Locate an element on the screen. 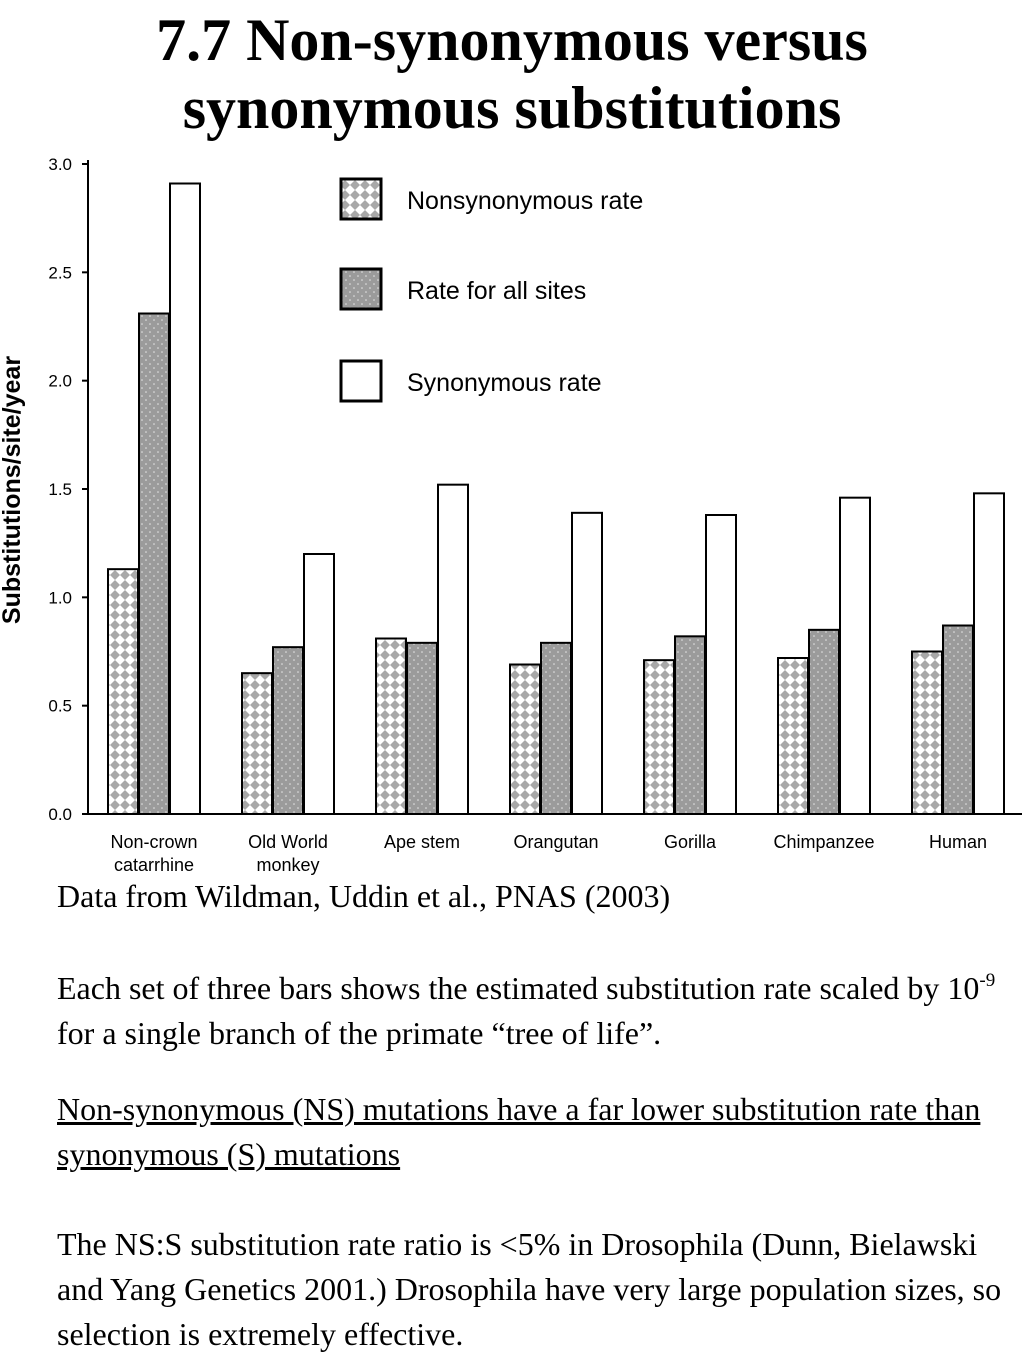 This screenshot has height=1365, width=1024. exponent: -9 is located at coordinates (987, 980).